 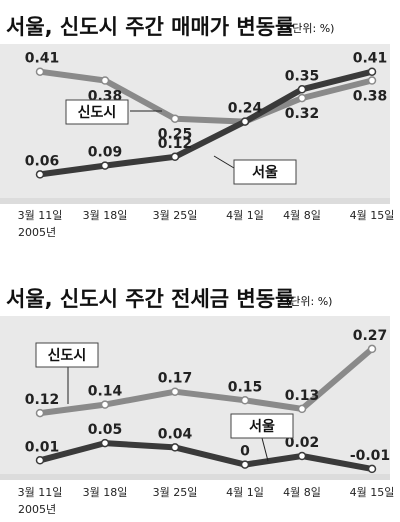 I want to click on data-label: 0.01, so click(x=42, y=447).